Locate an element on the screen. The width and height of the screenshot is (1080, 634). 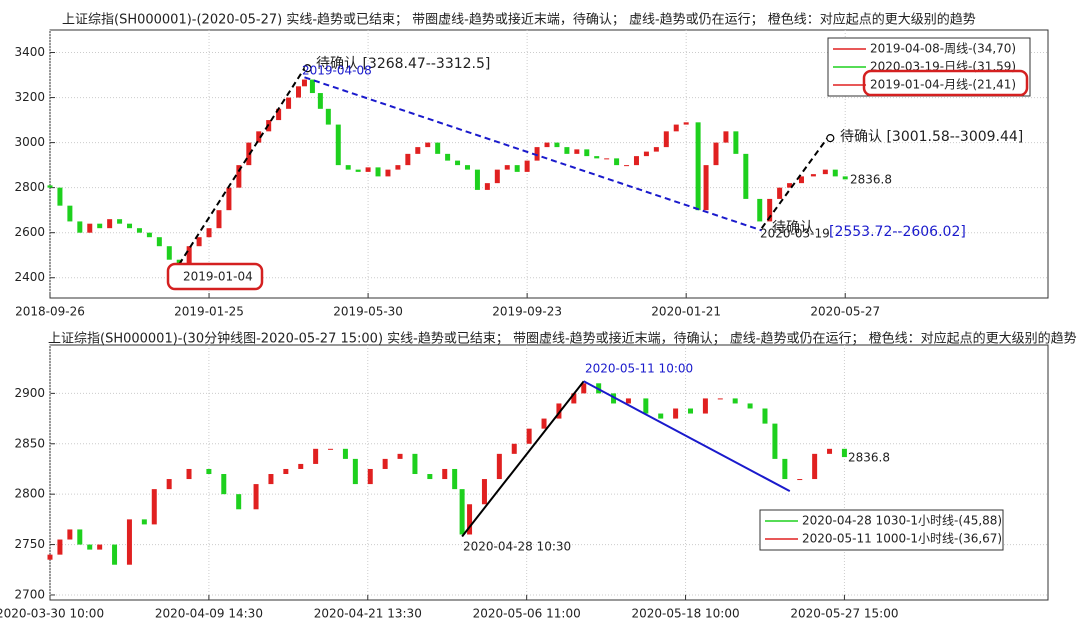
y-tick-label: 2600 is located at coordinates (29, 232).